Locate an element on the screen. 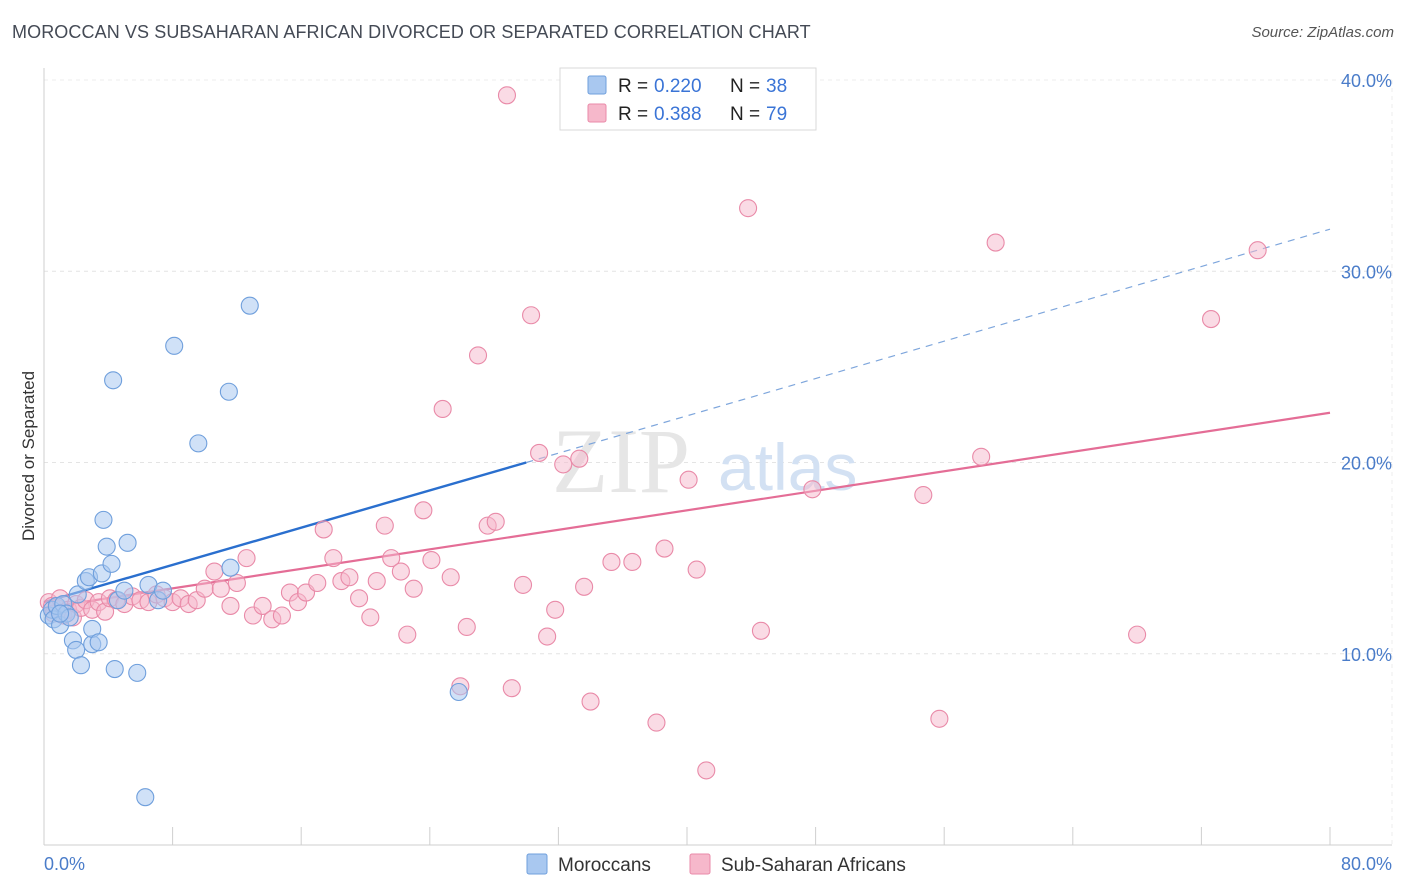  x-tick-labels: 0.0% 80.0% is located at coordinates (718, 864).